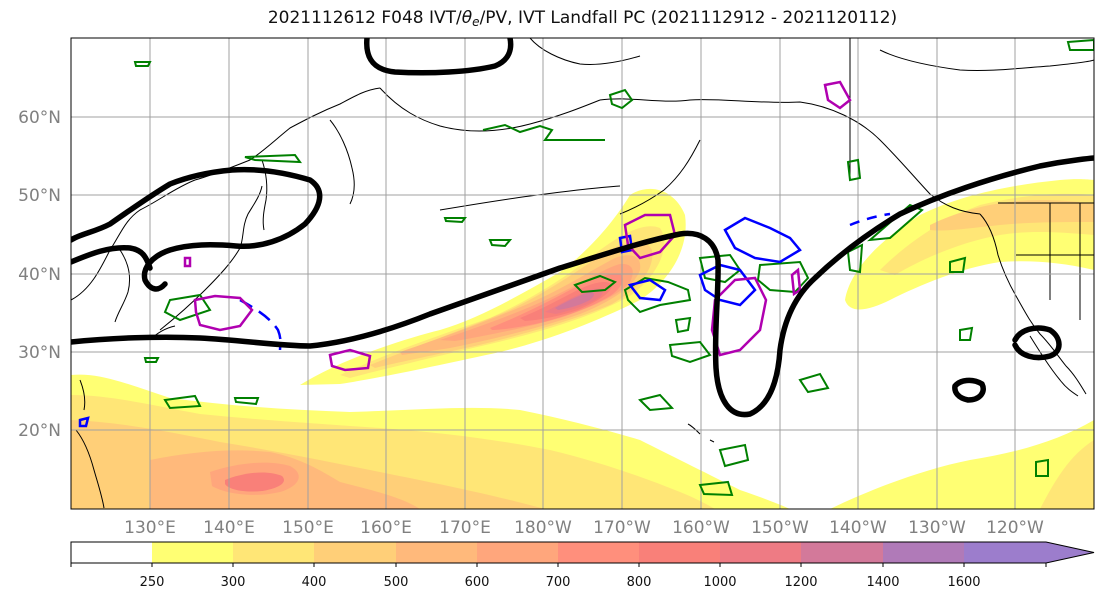  What do you see at coordinates (790, 156) in the screenshot?
I see `coast-alaska` at bounding box center [790, 156].